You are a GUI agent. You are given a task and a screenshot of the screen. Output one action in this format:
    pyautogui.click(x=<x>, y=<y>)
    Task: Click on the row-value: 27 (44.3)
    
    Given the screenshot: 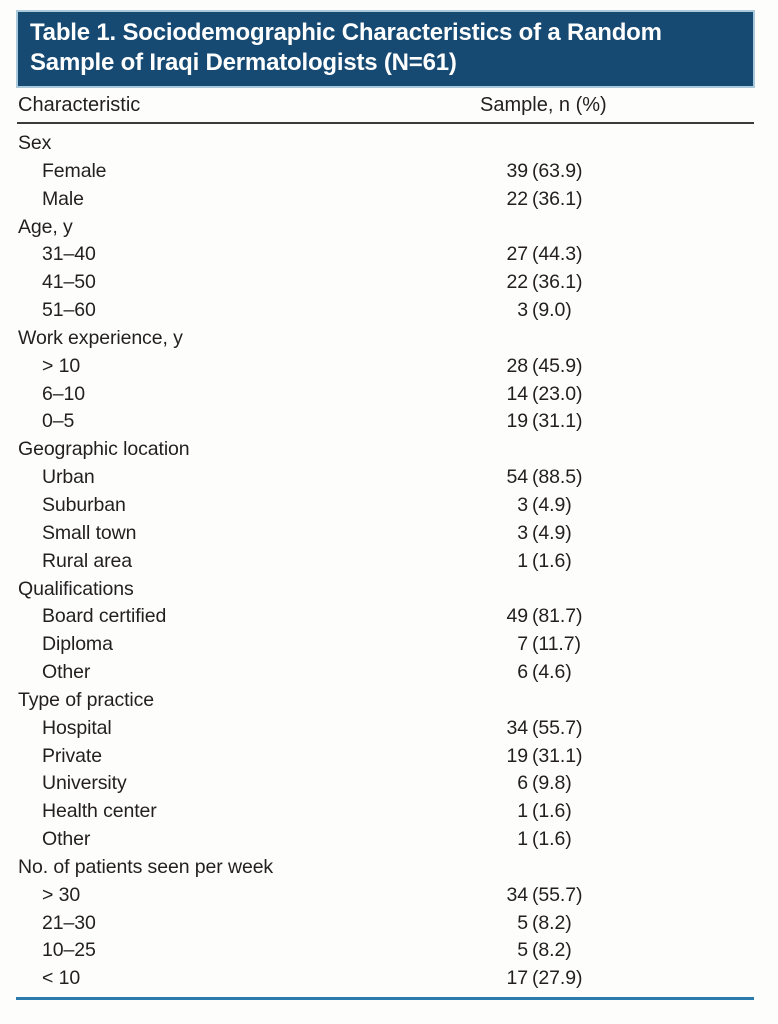 What is the action you would take?
    pyautogui.click(x=535, y=255)
    